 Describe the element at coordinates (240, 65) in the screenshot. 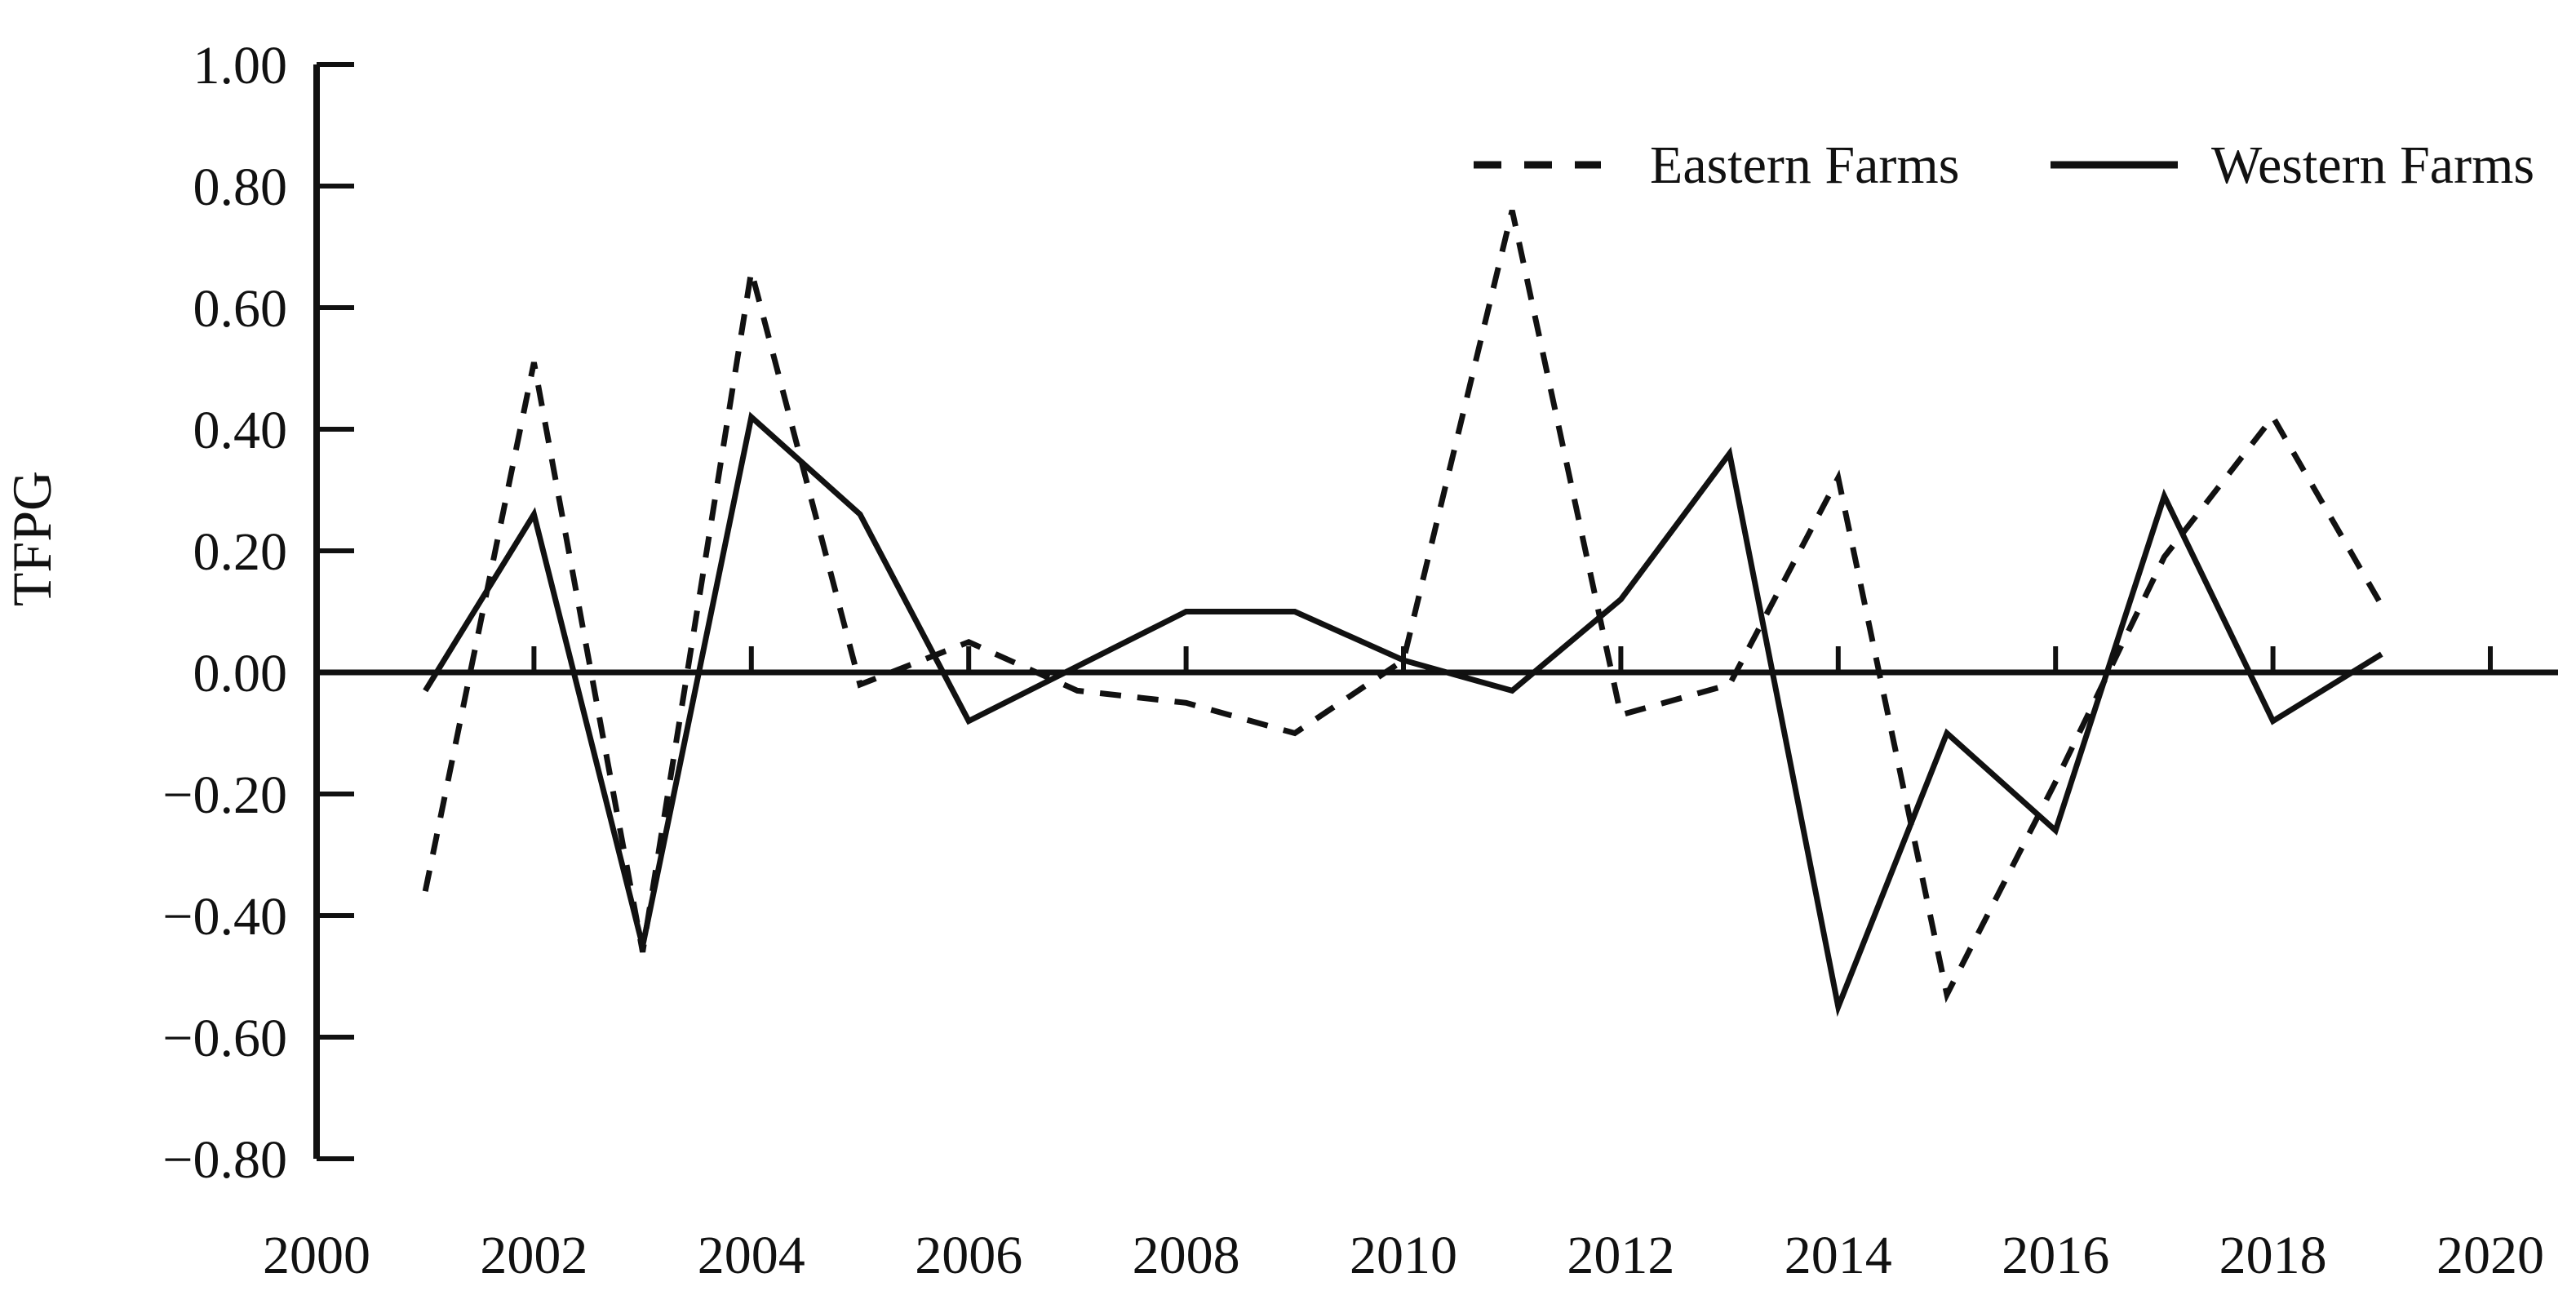

I see `y-tick-label: 1.00` at that location.